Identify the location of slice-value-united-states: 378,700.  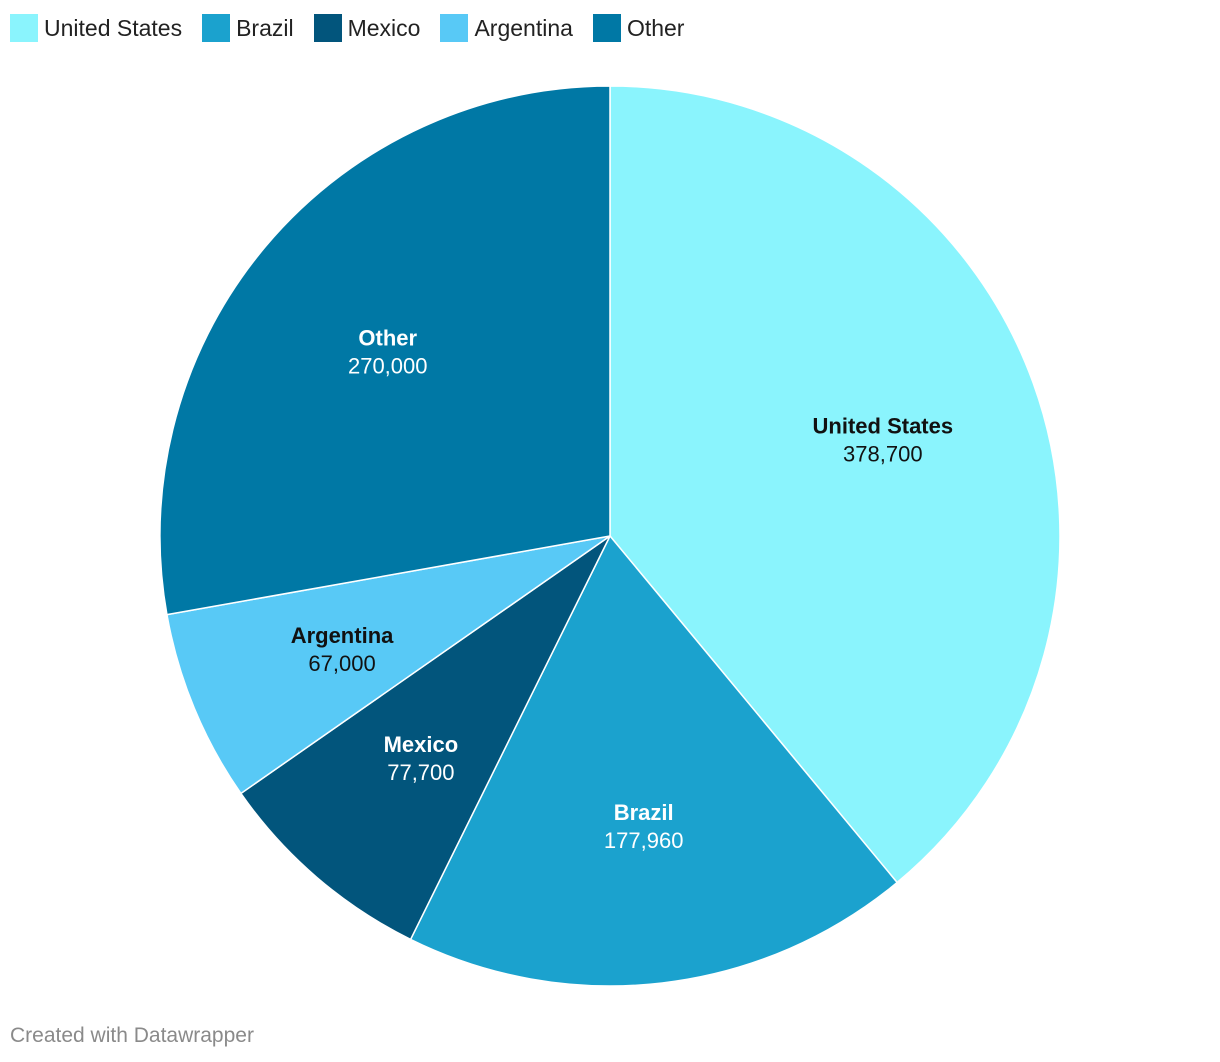
(883, 454).